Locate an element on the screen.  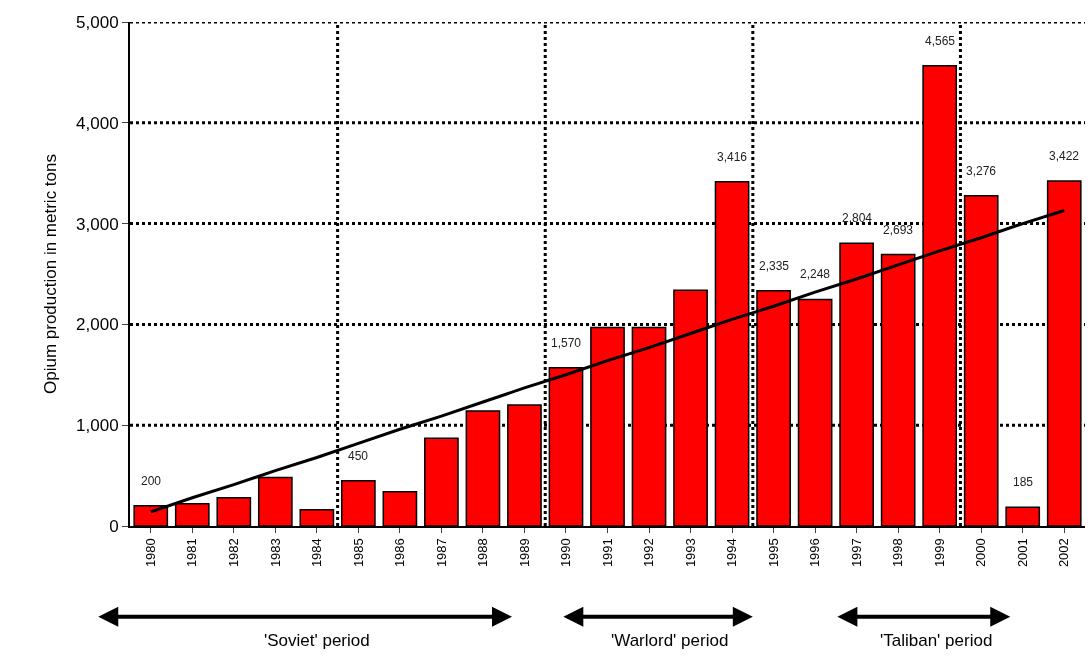
x-tick-label: 1980 is located at coordinates (150, 553).